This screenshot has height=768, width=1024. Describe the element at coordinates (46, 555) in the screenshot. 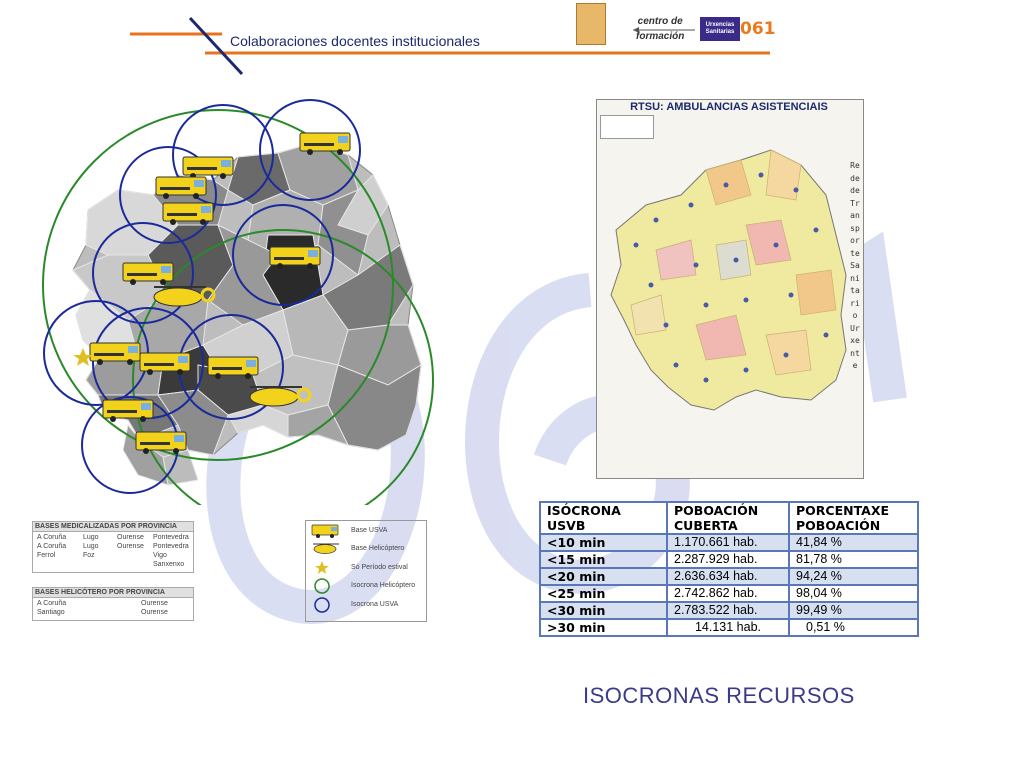

I see `base-name: Ferrol` at that location.